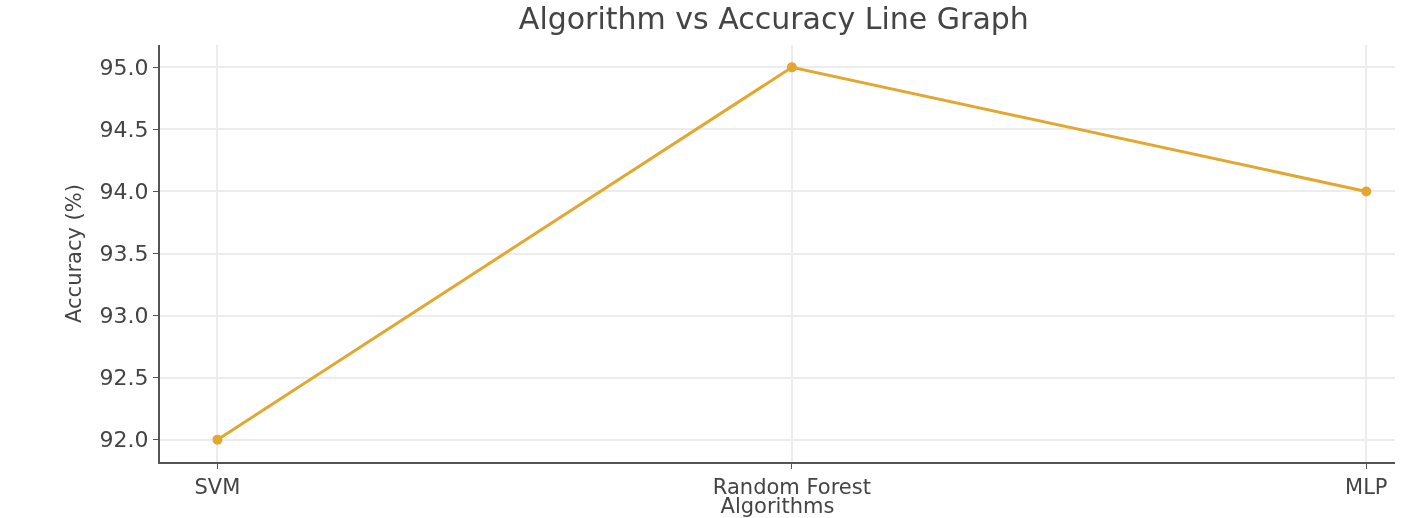  I want to click on x-tick-label: MLP, so click(1366, 487).